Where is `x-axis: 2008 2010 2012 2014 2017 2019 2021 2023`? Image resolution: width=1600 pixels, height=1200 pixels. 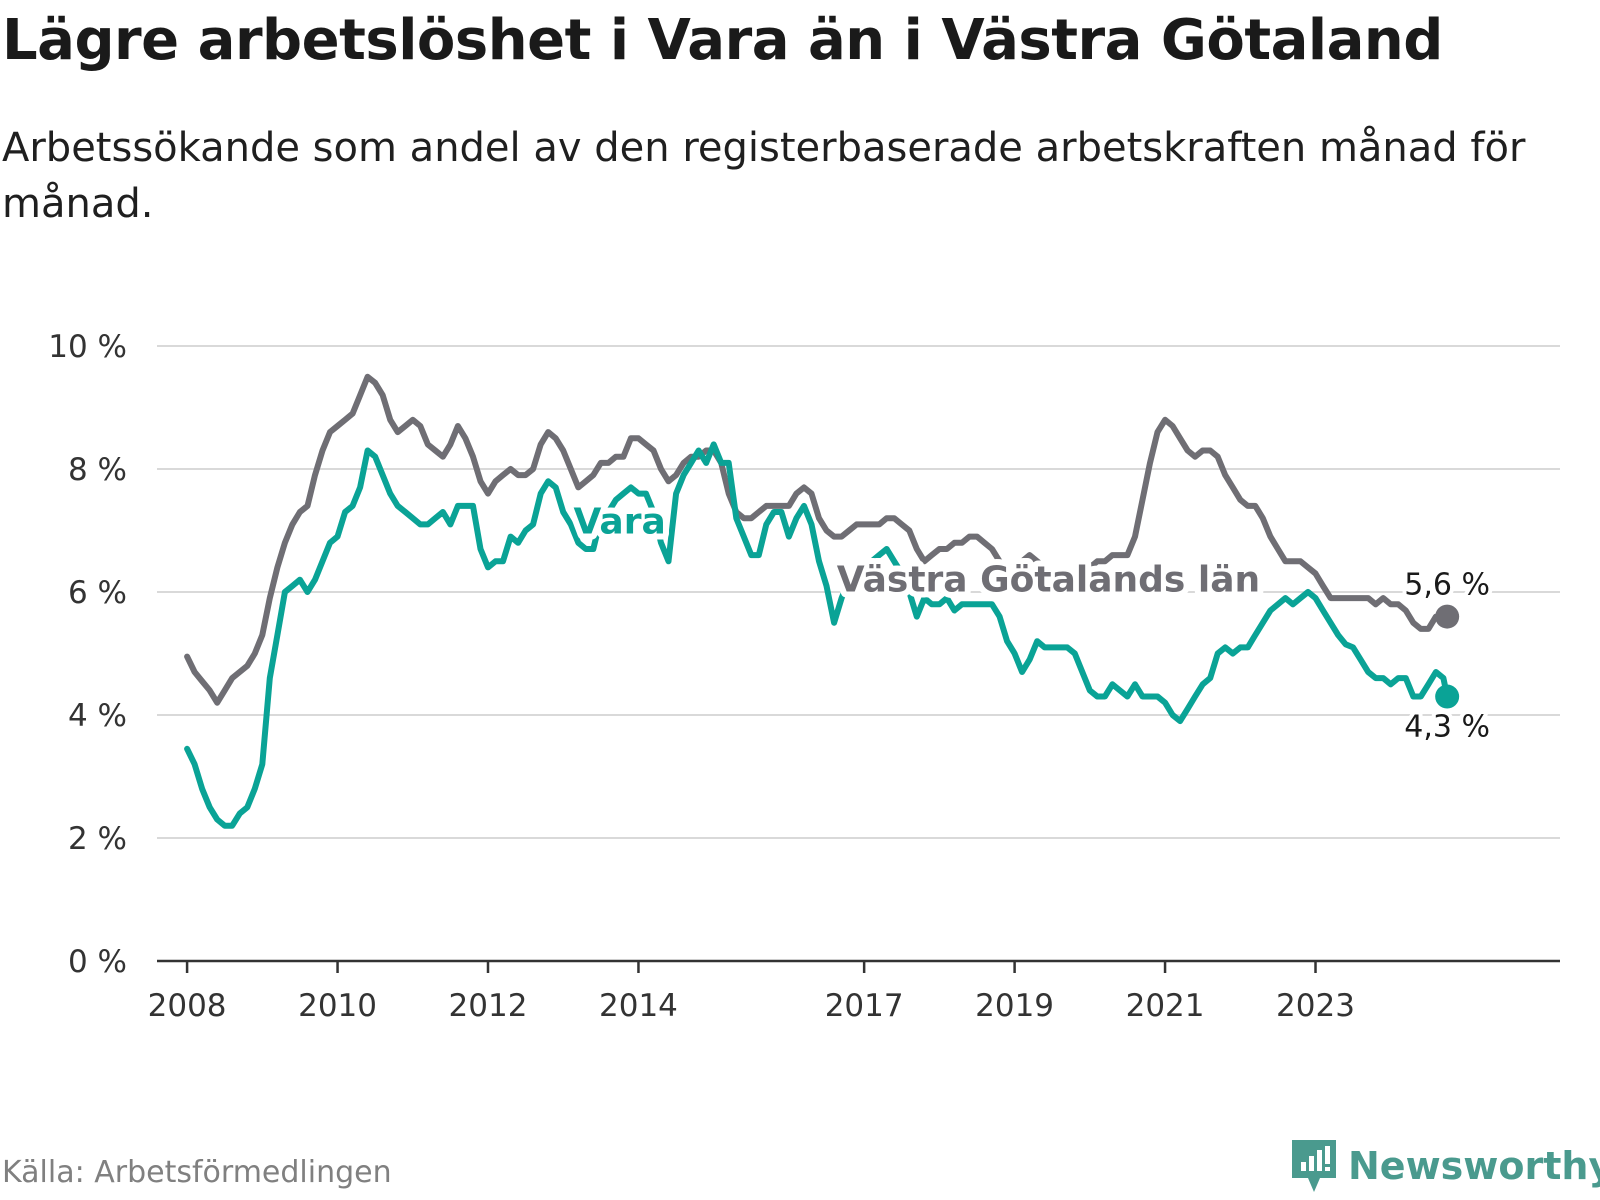 x-axis: 2008 2010 2012 2014 2017 2019 2021 2023 is located at coordinates (854, 991).